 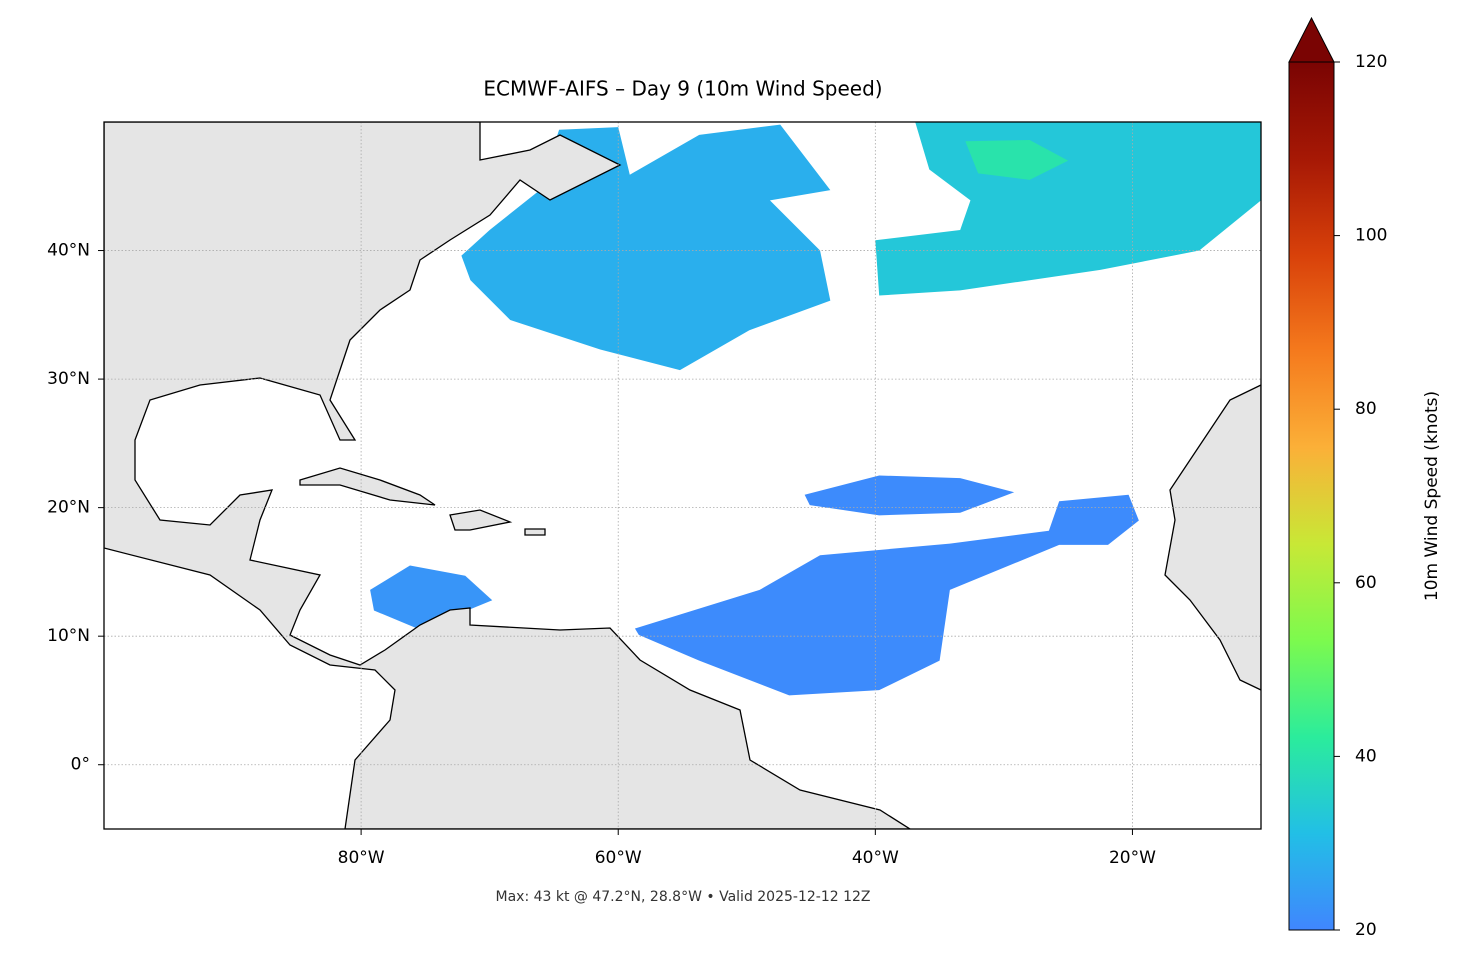 I want to click on colorbar-tick-label: 100, so click(x=1371, y=236).